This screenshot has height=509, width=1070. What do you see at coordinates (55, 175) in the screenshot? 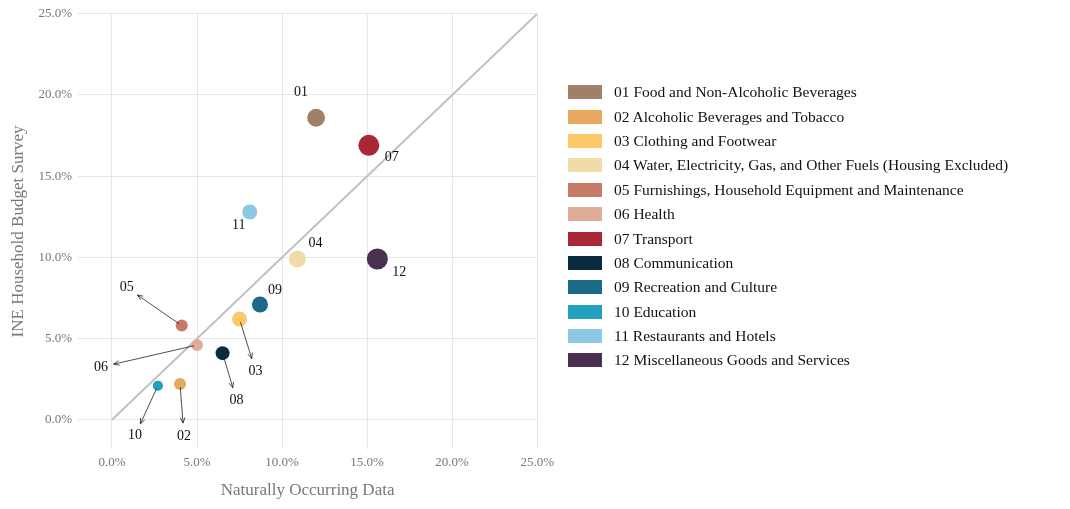
I see `y-tick-label: 15.0%` at bounding box center [55, 175].